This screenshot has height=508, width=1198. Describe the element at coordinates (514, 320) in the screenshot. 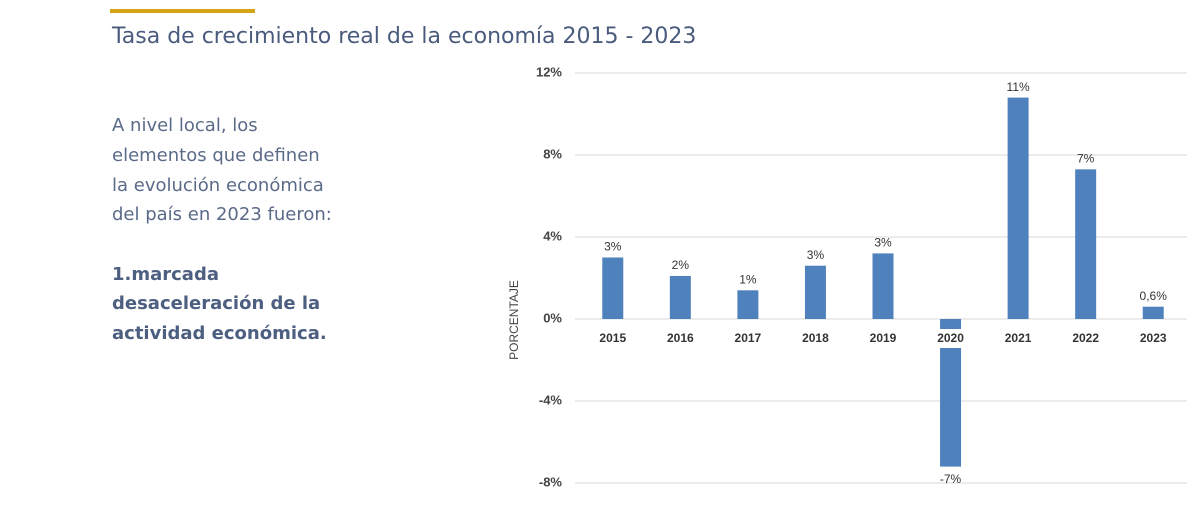

I see `y-axis-title: PORCENTAJE` at that location.